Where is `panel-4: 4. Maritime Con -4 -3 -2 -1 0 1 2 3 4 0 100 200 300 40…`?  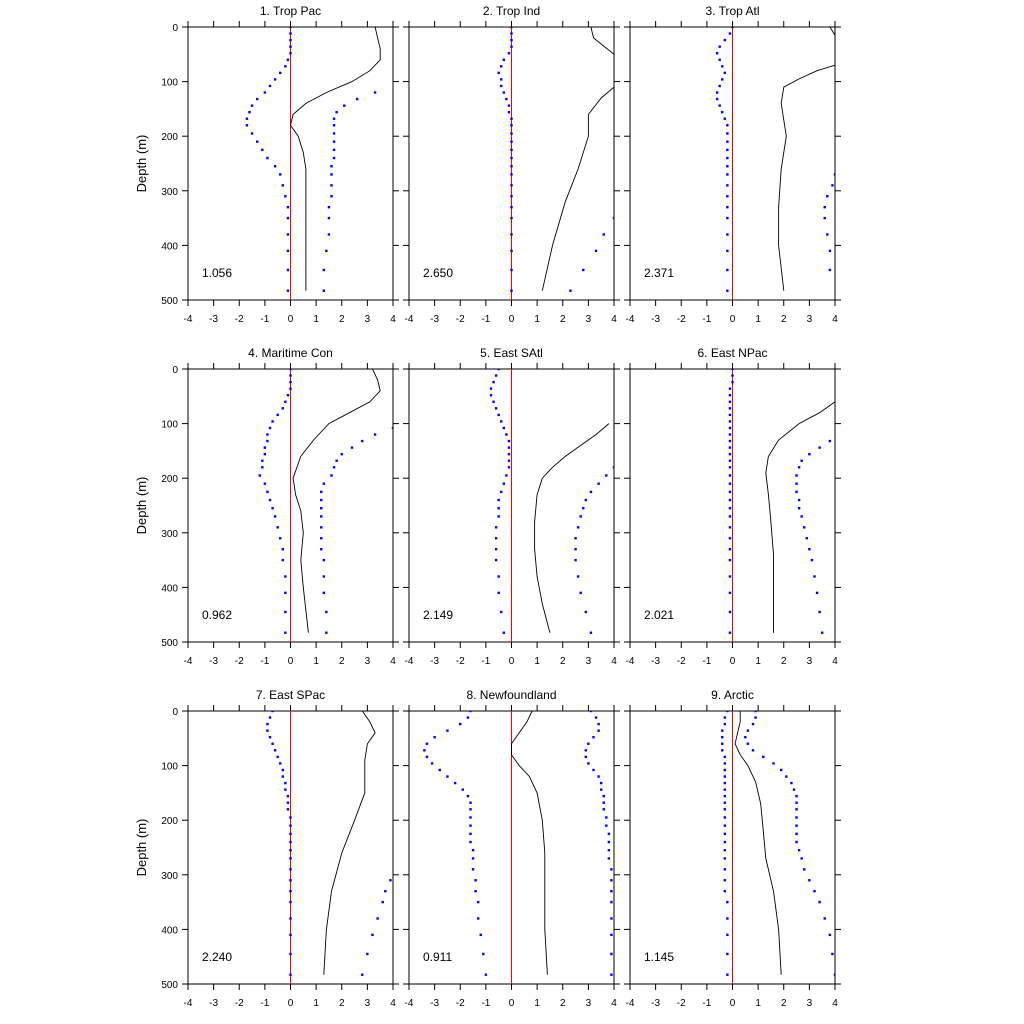 panel-4: 4. Maritime Con -4 -3 -2 -1 0 1 2 3 4 0 100 200 300 40… is located at coordinates (266, 506).